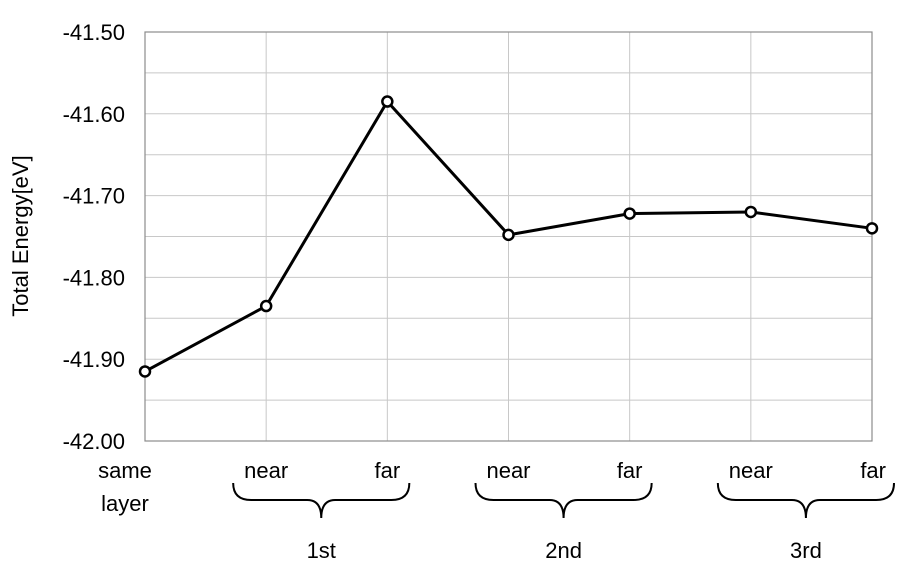 The image size is (906, 577). What do you see at coordinates (94, 114) in the screenshot?
I see `y-tick-label: -41.60` at bounding box center [94, 114].